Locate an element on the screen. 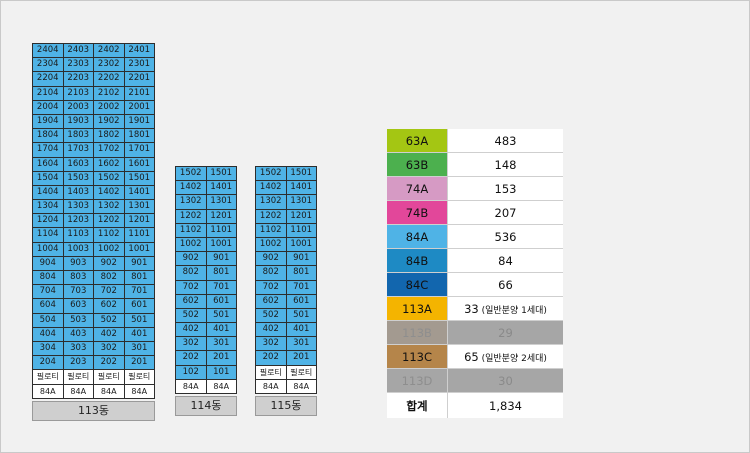 Image resolution: width=750 pixels, height=453 pixels. legend-count: 483 is located at coordinates (505, 141).